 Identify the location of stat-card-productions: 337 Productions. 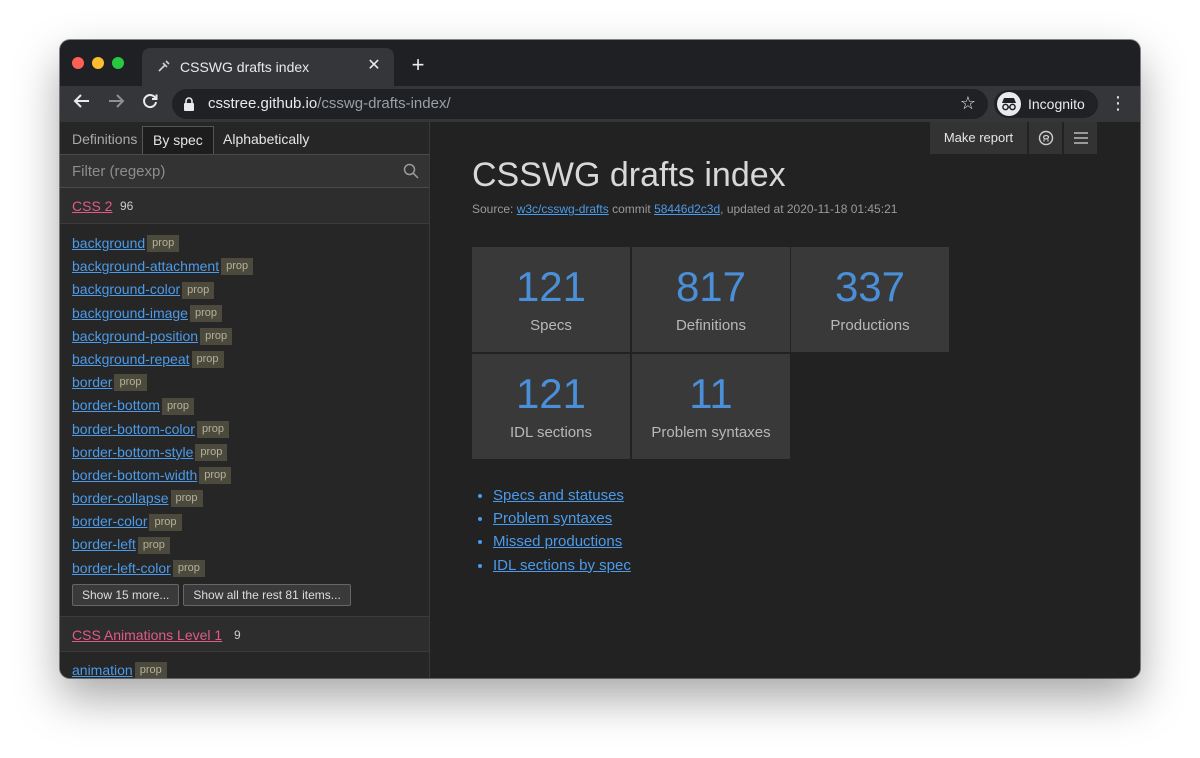
(870, 299).